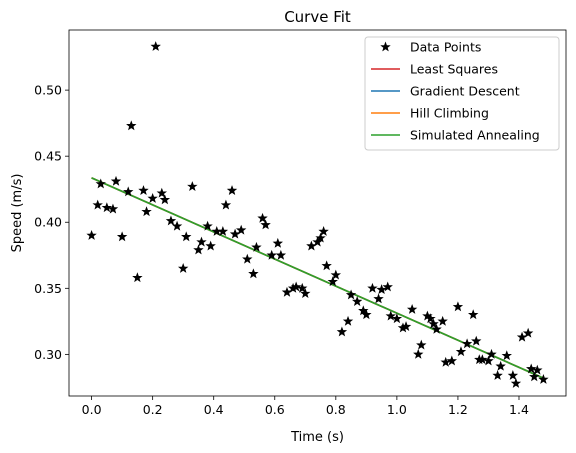 The height and width of the screenshot is (453, 576). Describe the element at coordinates (153, 409) in the screenshot. I see `x-tick-label: 0.2` at that location.